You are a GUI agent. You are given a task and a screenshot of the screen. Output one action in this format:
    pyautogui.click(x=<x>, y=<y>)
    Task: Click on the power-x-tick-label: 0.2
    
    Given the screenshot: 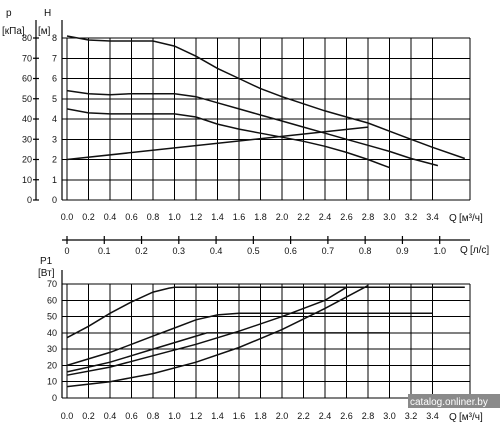 What is the action you would take?
    pyautogui.click(x=88, y=416)
    